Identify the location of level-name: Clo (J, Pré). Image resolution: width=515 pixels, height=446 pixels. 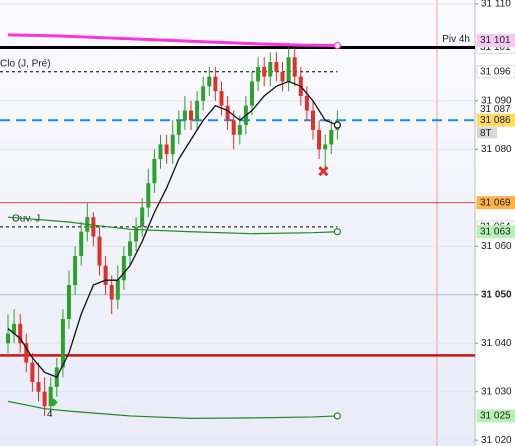
(25, 63).